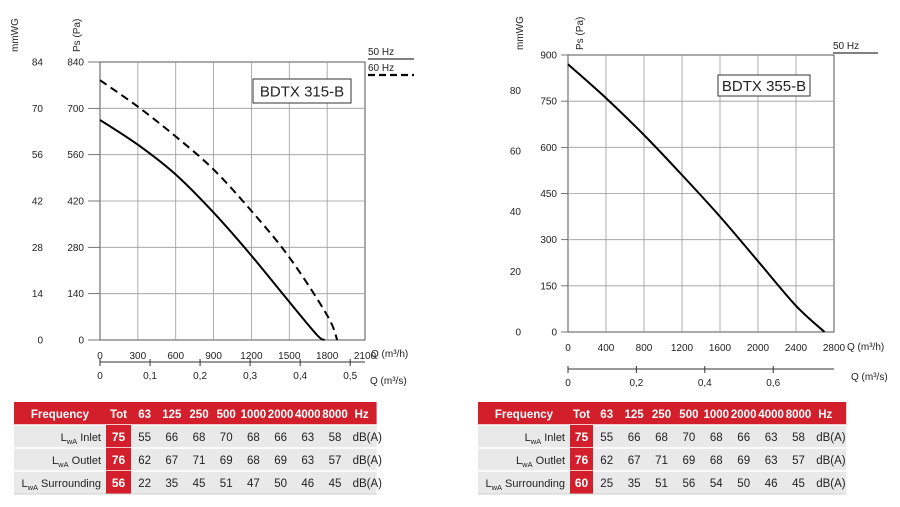 This screenshot has height=507, width=900. I want to click on y-tick-label: 560, so click(75, 155).